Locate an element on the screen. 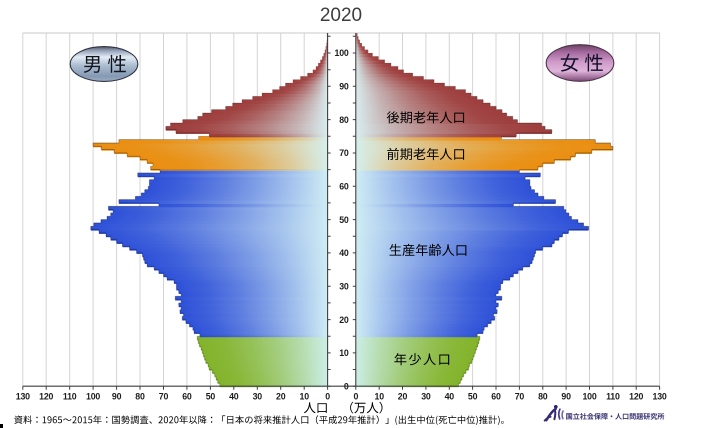 Image resolution: width=716 pixels, height=428 pixels. svg-text: 2020 is located at coordinates (341, 15).